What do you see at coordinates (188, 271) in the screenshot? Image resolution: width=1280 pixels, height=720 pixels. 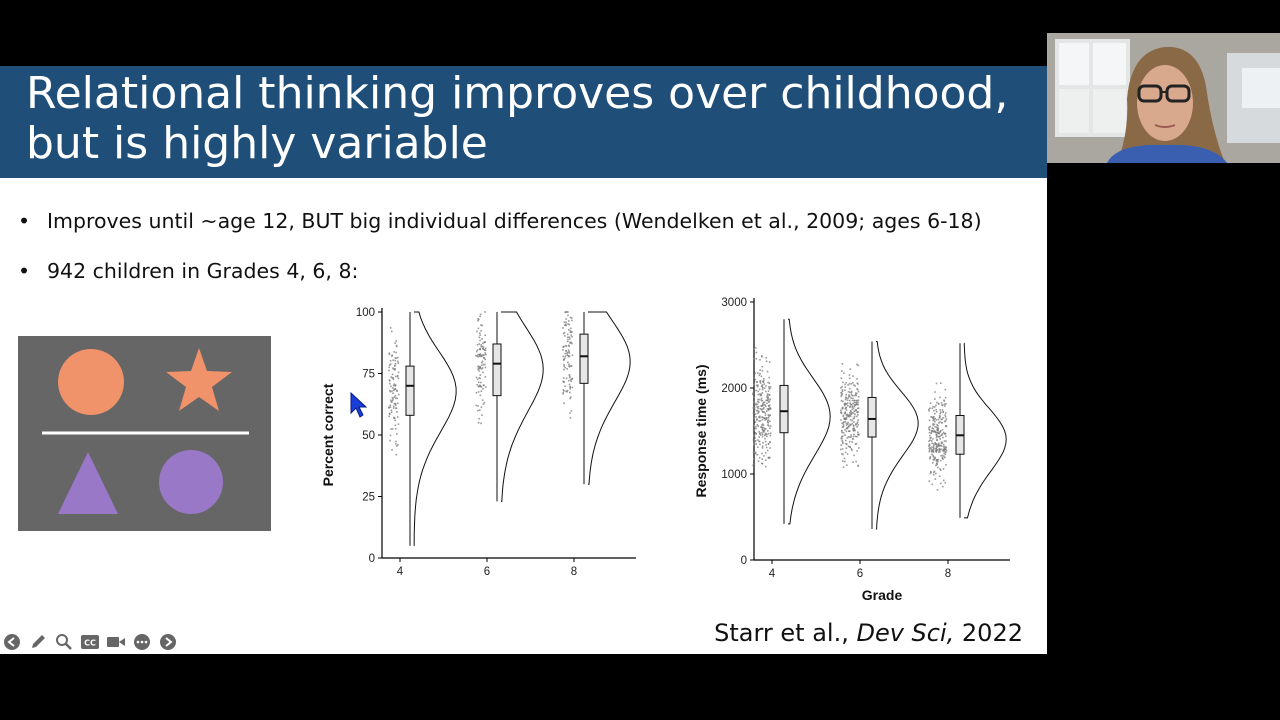 I see `bullet-item-2: • 942 children in Grades 4, 6, 8:` at bounding box center [188, 271].